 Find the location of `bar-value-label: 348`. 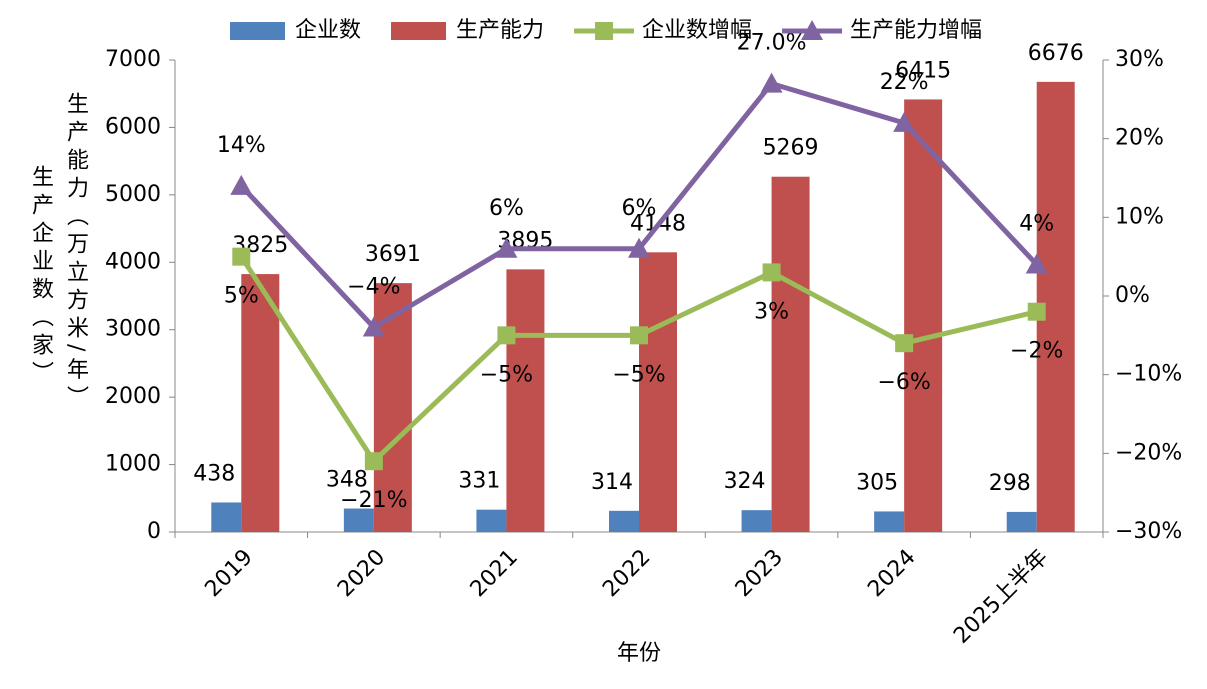

bar-value-label: 348 is located at coordinates (347, 480).